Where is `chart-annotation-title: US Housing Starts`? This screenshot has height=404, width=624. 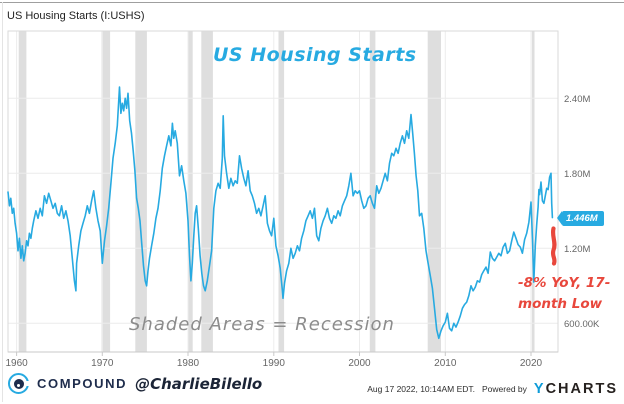
chart-annotation-title: US Housing Starts is located at coordinates (315, 55).